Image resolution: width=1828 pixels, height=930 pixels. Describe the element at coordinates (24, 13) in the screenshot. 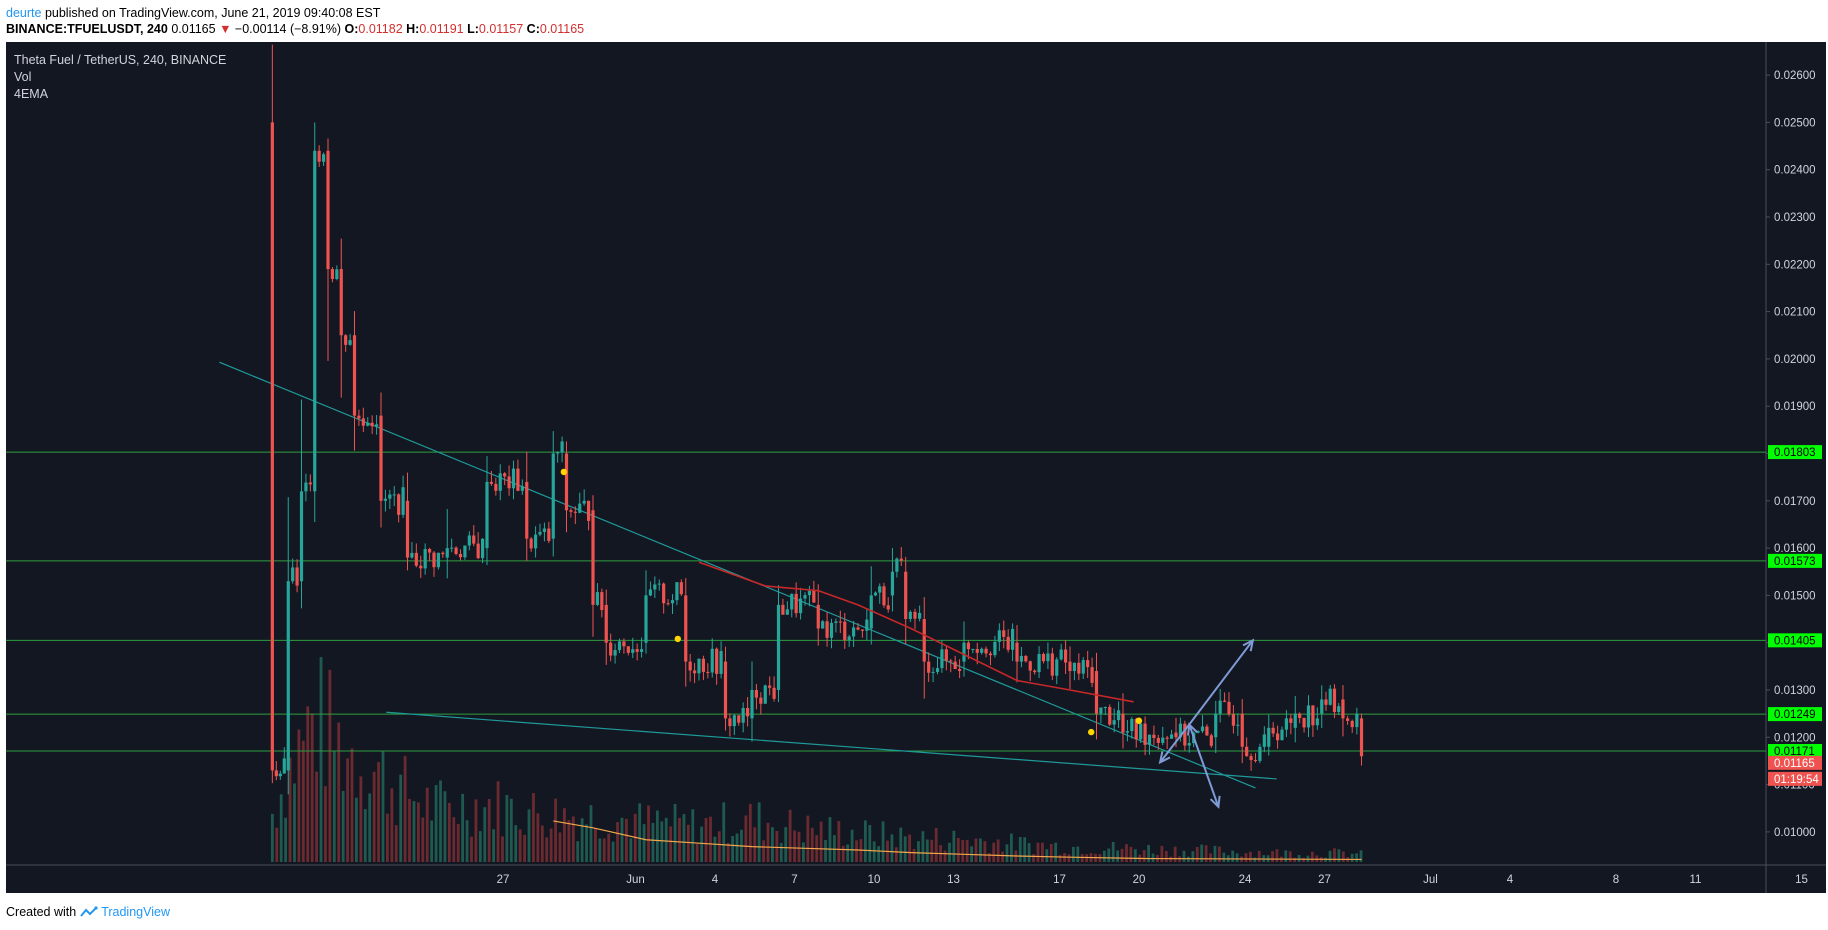

I see `author-link: deurte` at that location.